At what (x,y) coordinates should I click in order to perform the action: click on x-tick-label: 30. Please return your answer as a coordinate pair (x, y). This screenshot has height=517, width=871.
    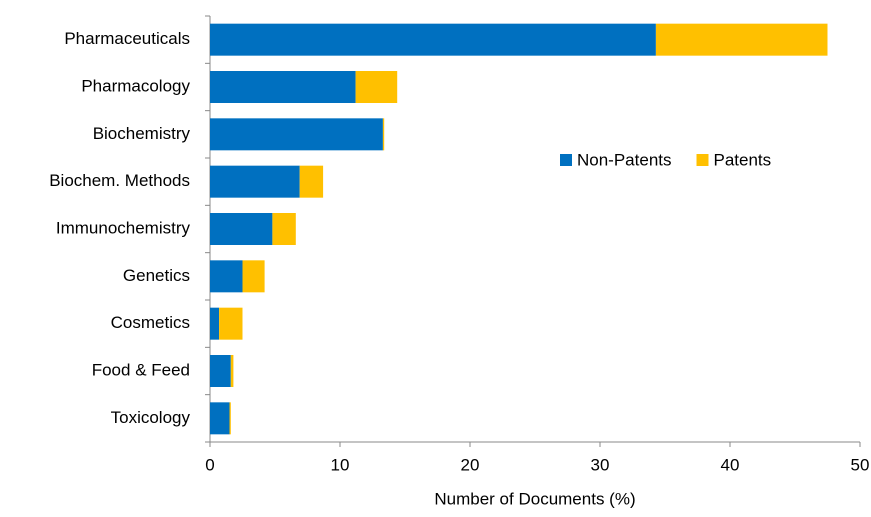
    Looking at the image, I should click on (600, 464).